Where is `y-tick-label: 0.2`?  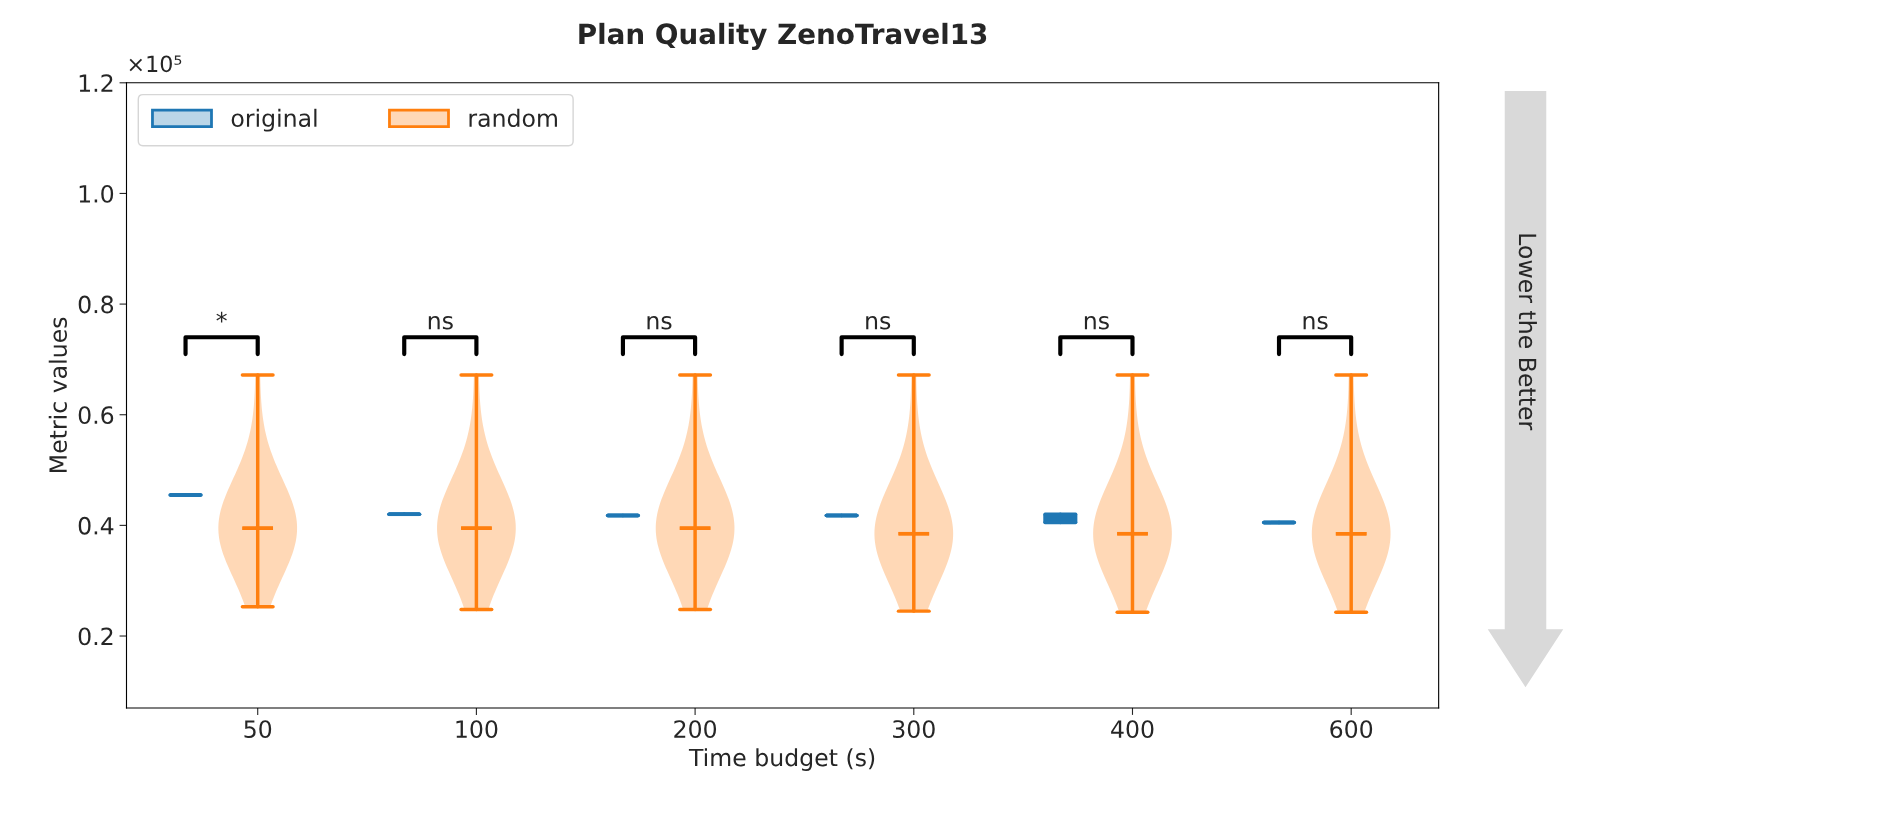
y-tick-label: 0.2 is located at coordinates (95, 636).